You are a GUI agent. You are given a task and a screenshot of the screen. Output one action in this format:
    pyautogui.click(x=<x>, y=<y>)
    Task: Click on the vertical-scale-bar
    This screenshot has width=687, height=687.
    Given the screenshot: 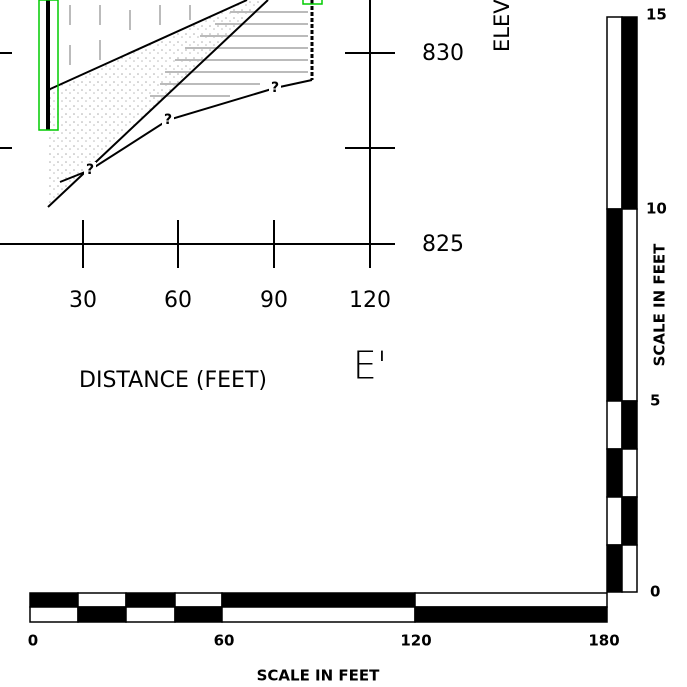 What is the action you would take?
    pyautogui.click(x=622, y=304)
    